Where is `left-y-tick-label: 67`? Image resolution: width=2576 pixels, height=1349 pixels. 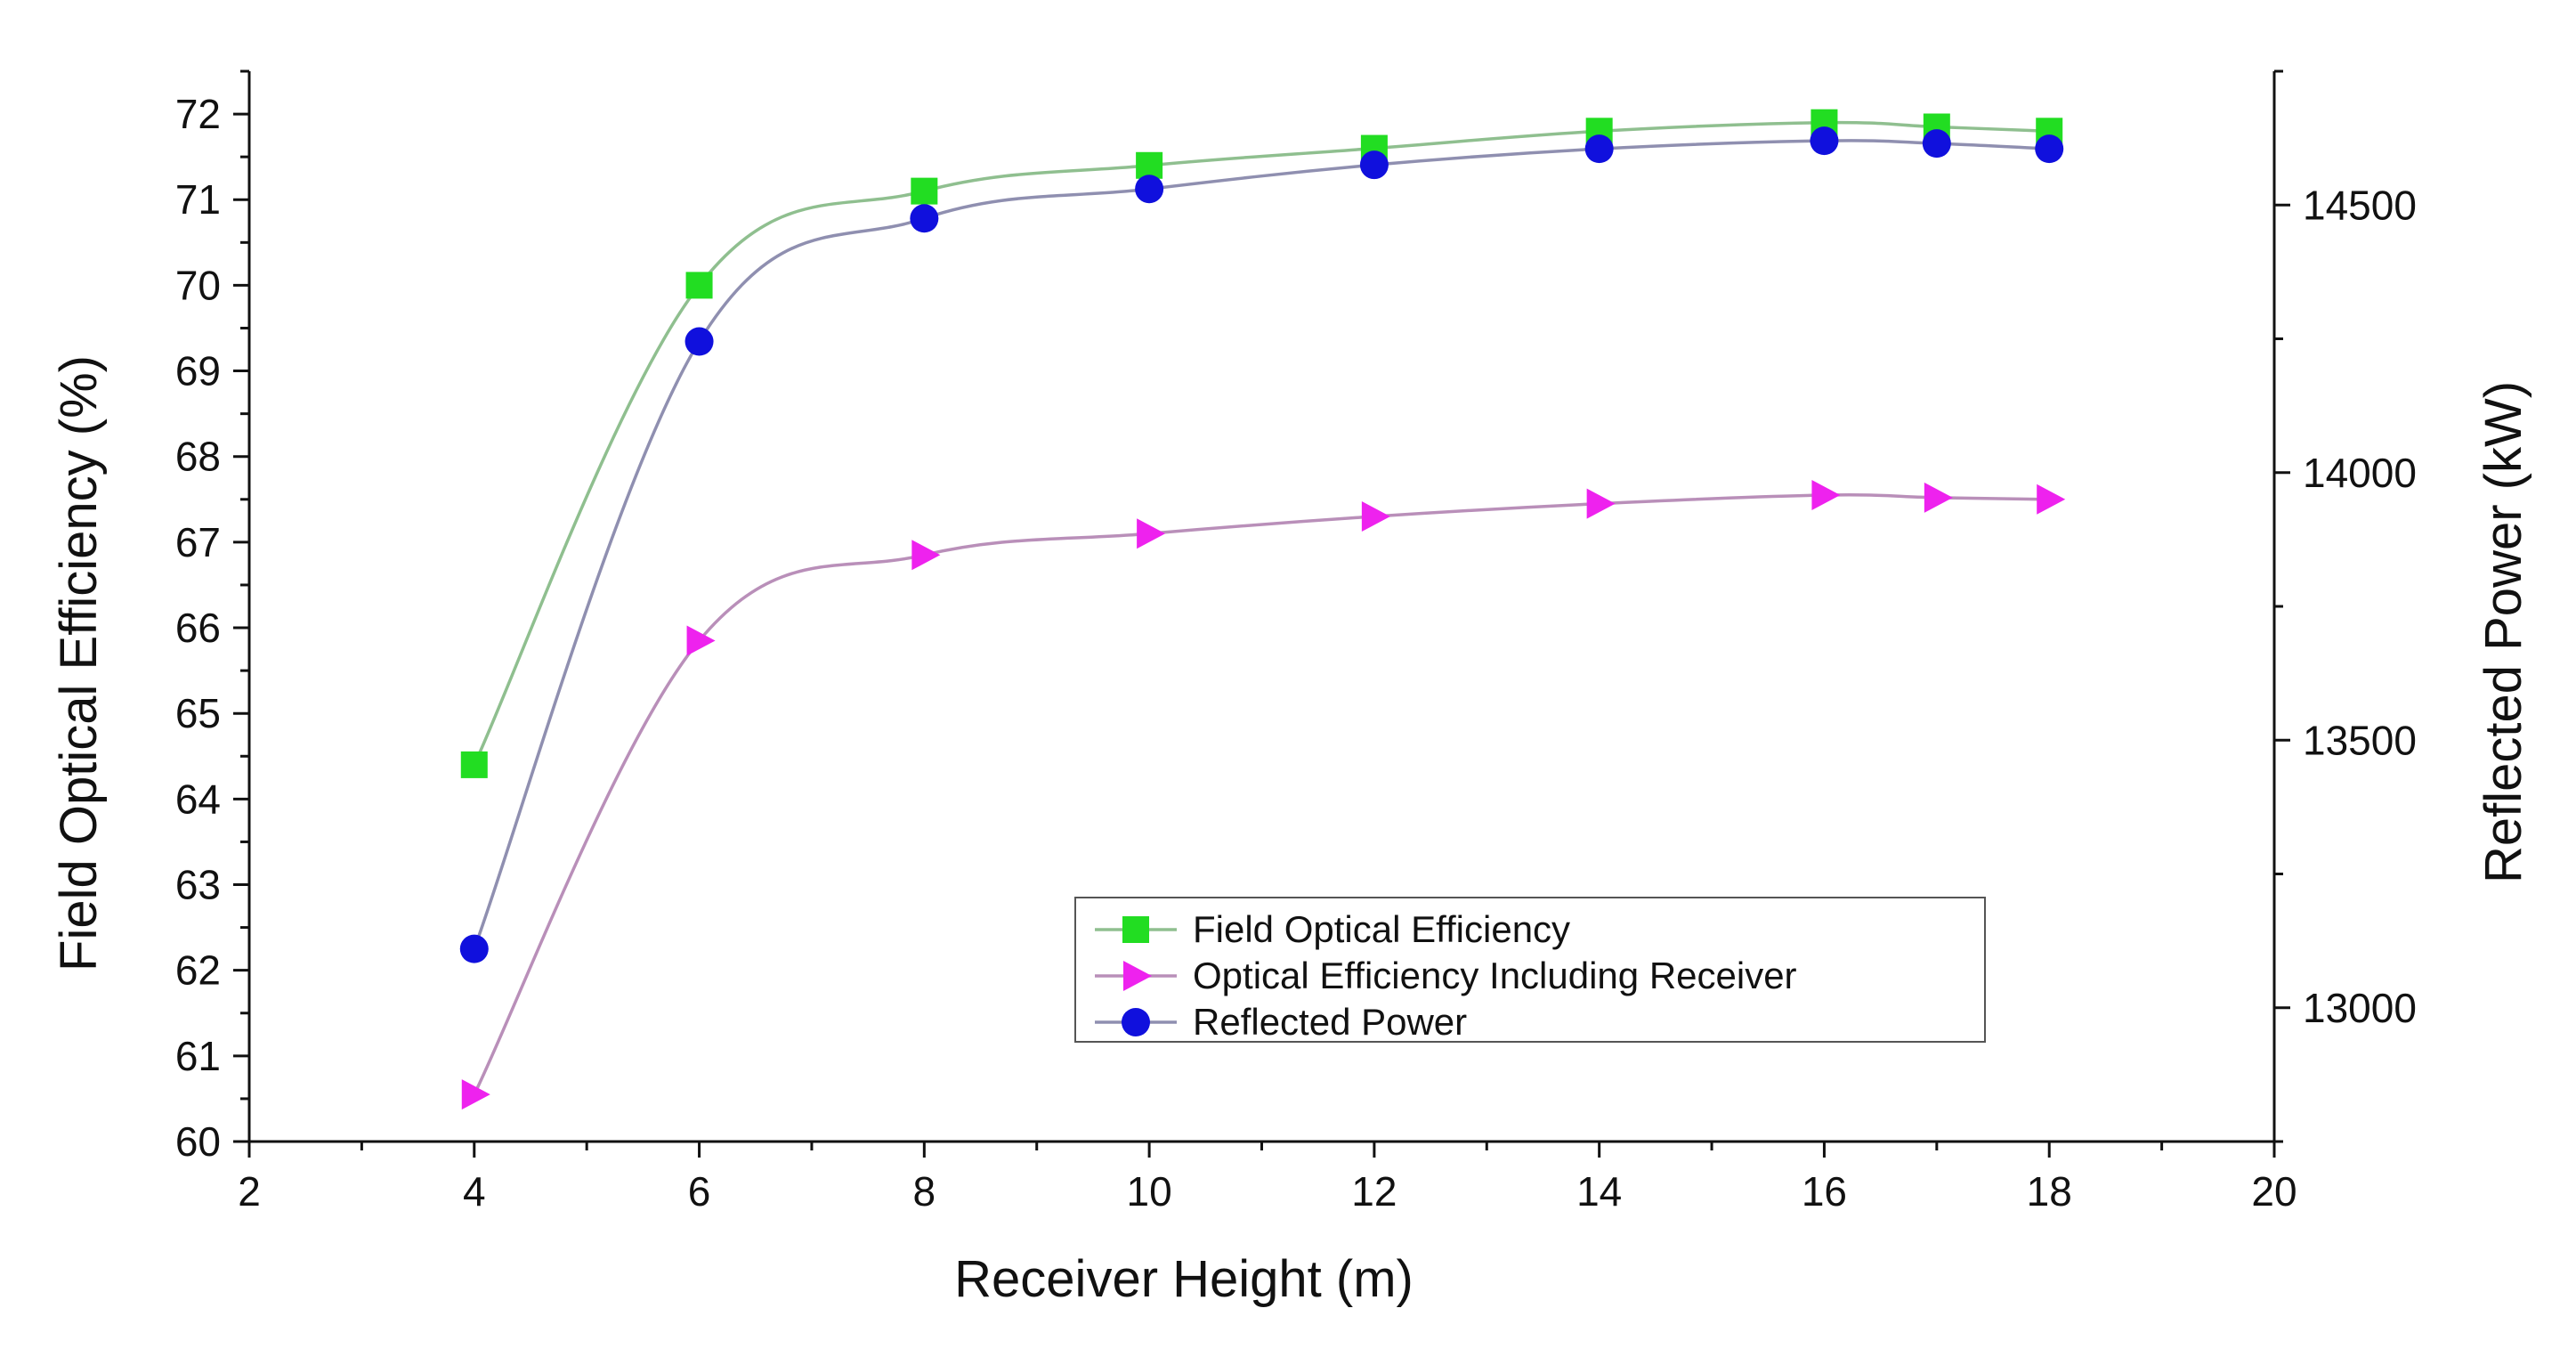
left-y-tick-label: 67 is located at coordinates (198, 542).